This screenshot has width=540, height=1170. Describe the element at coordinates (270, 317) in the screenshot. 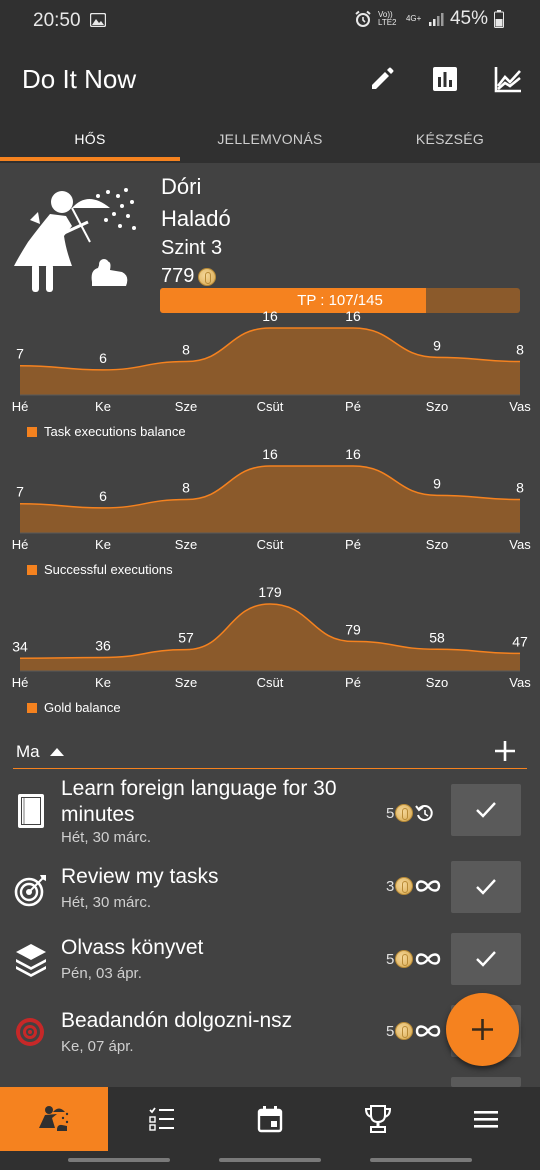

I see `data-label: 16` at that location.